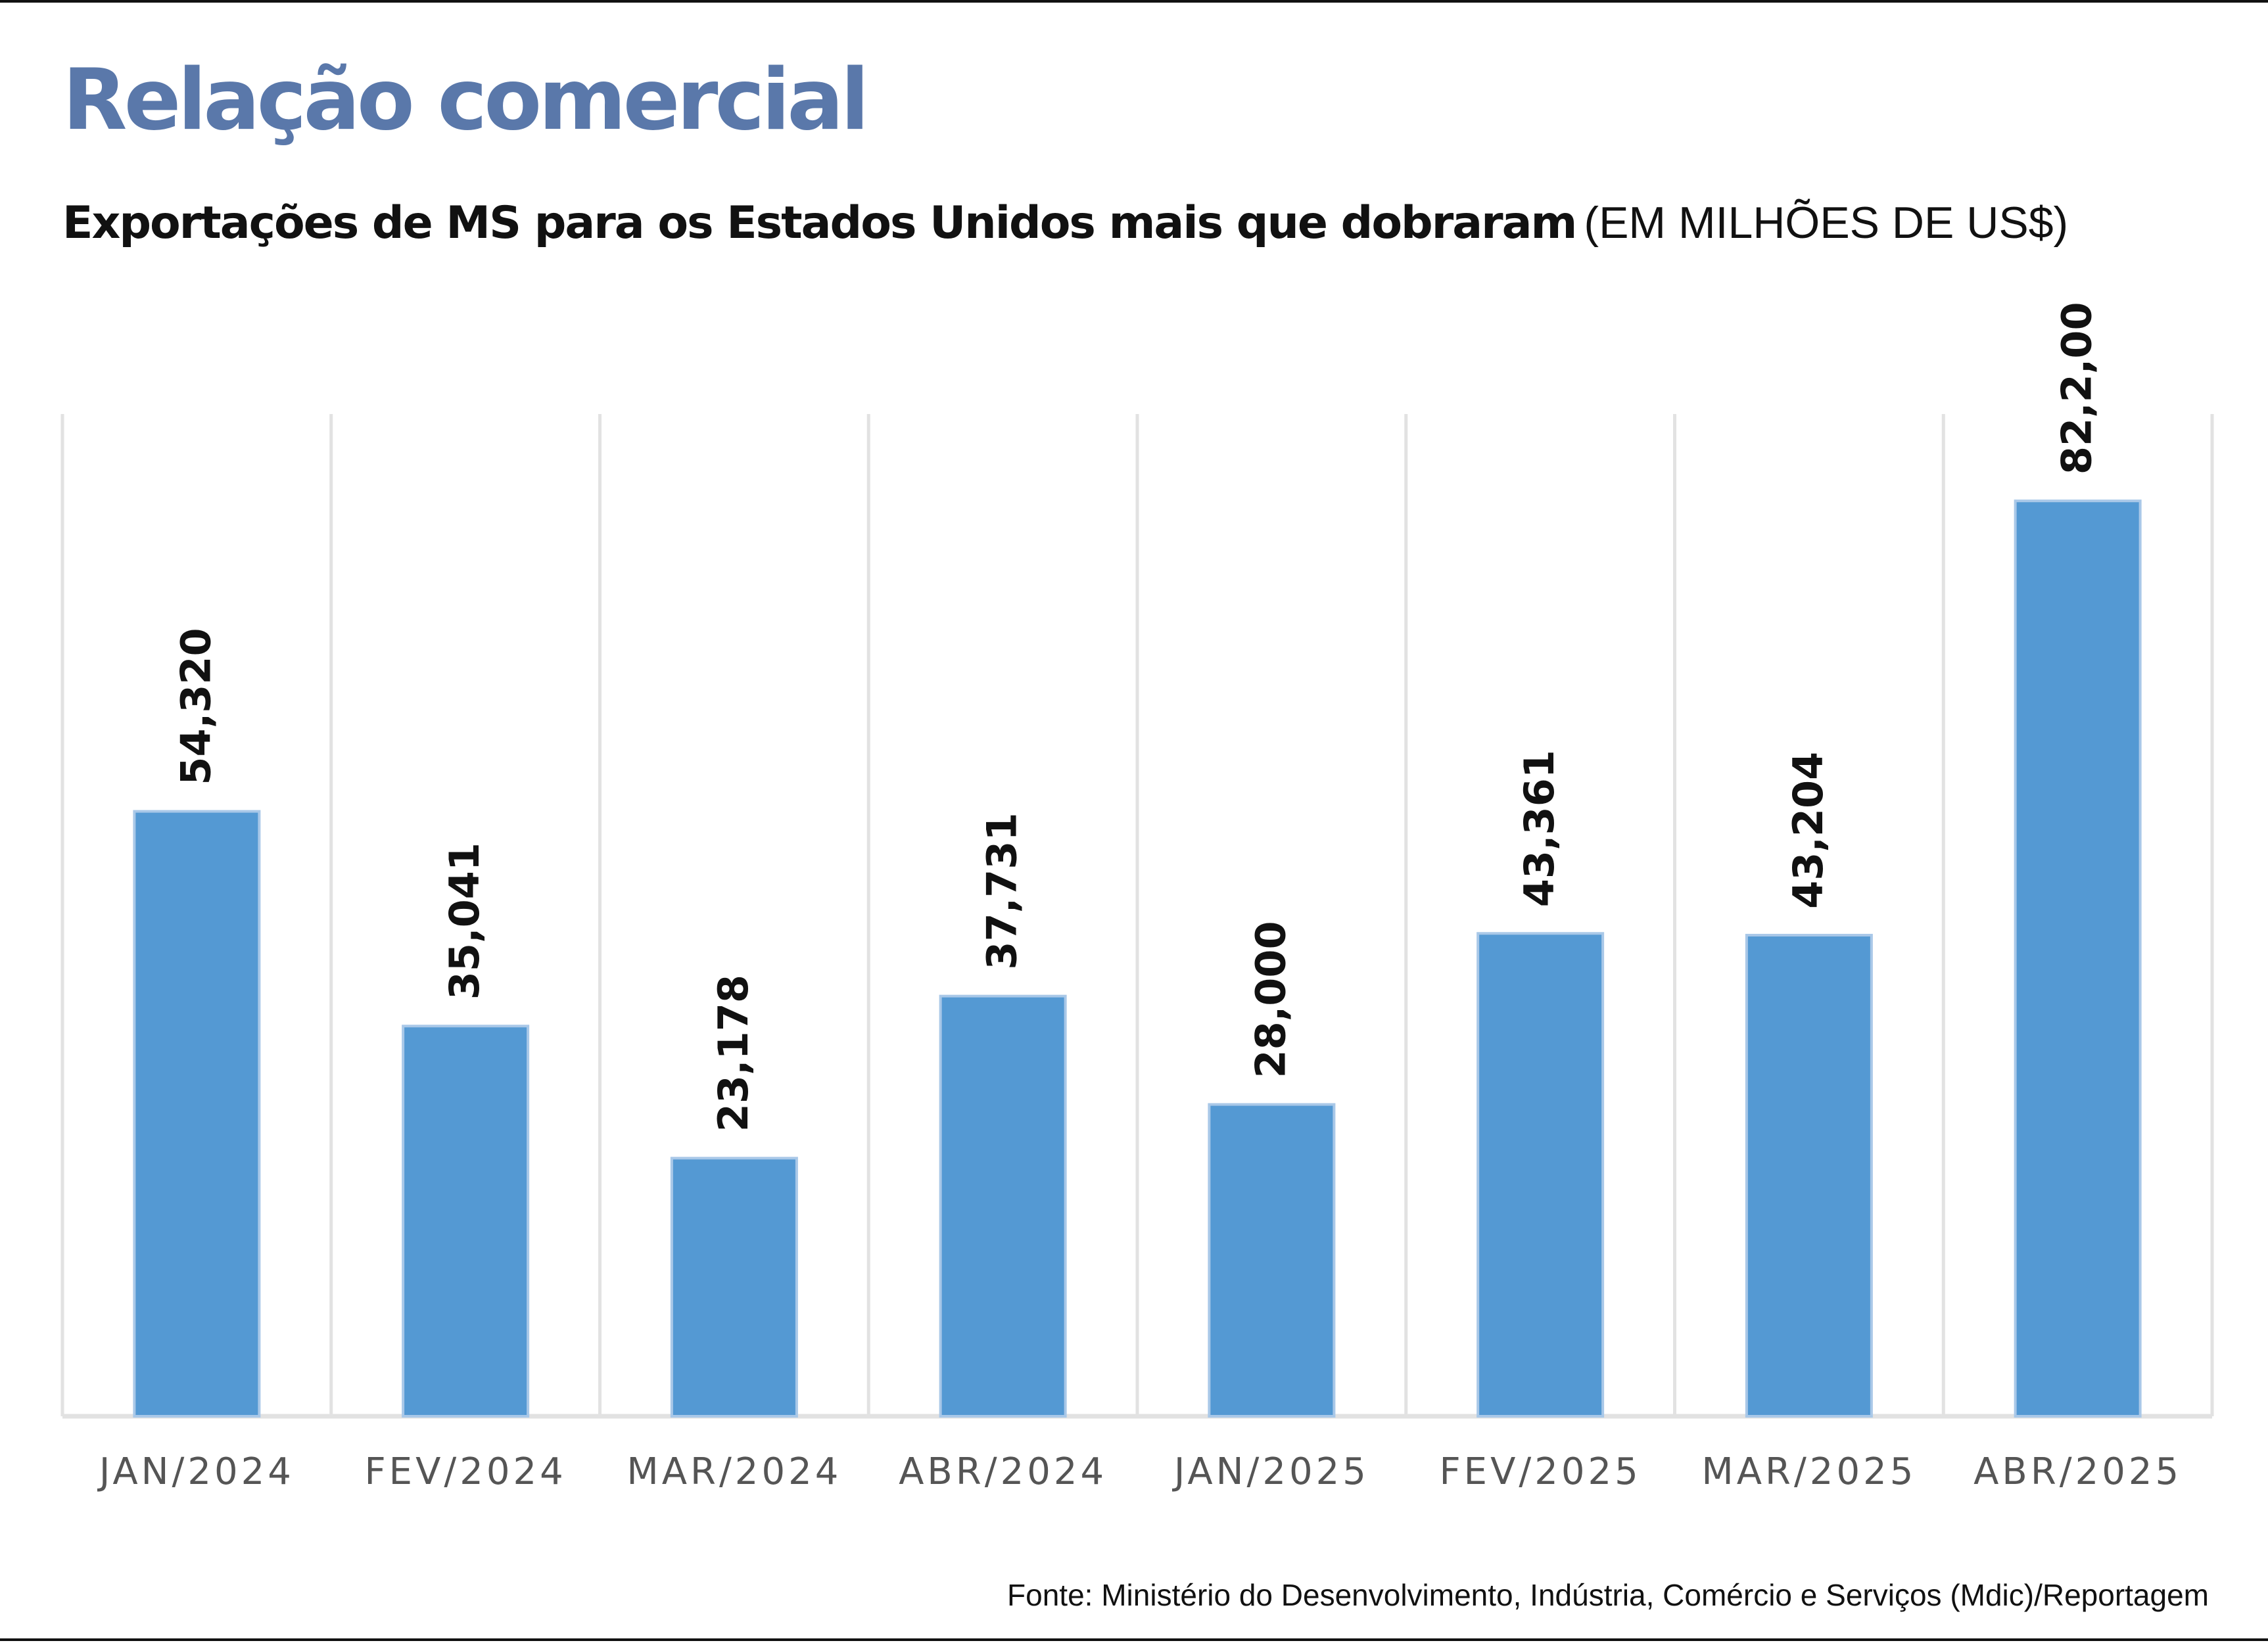 This screenshot has width=2268, height=1643. Describe the element at coordinates (1809, 1472) in the screenshot. I see `x-tick-label: MAR/2025` at that location.